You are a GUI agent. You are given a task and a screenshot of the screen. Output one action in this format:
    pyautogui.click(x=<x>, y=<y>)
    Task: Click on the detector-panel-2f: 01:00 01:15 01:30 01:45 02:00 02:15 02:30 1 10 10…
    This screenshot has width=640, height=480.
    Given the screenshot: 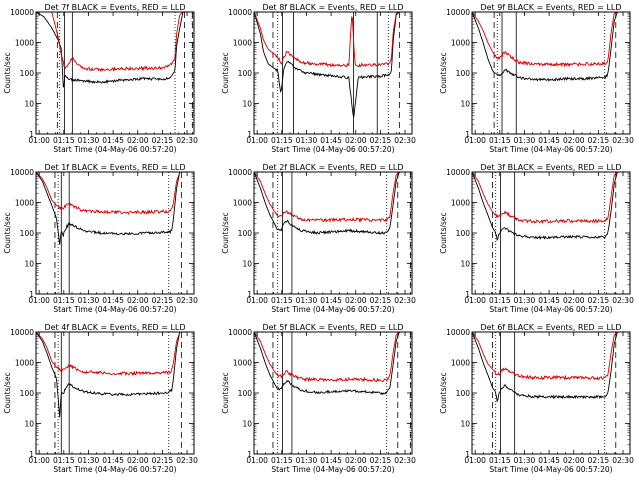 What is the action you would take?
    pyautogui.click(x=318, y=238)
    